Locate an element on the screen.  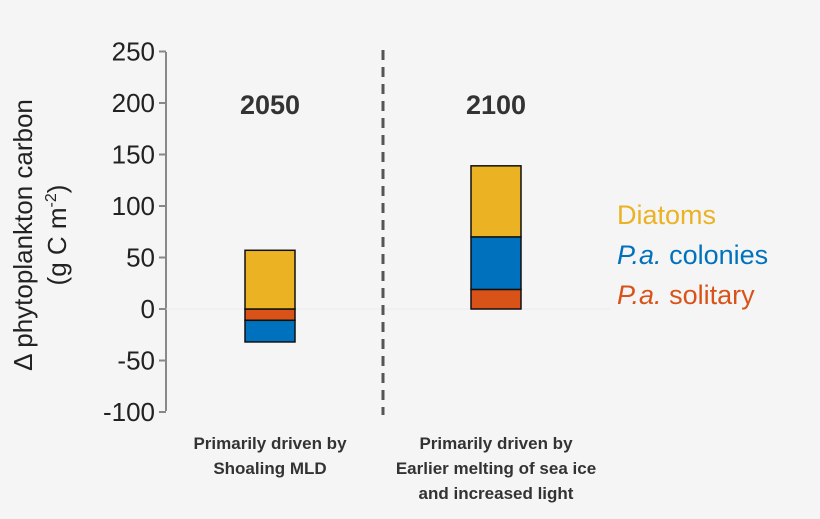
legend-pa-solitary: P.a. solitary is located at coordinates (686, 295).